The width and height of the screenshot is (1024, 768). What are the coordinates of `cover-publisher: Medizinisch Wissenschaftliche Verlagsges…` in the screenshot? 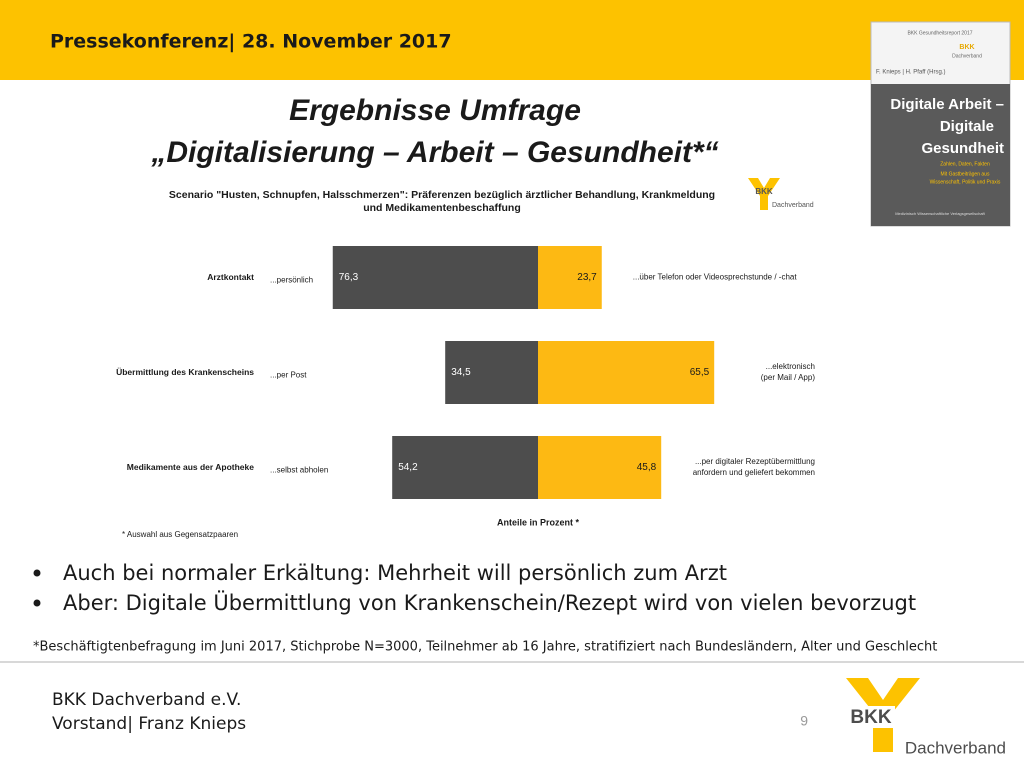 It's located at (940, 213).